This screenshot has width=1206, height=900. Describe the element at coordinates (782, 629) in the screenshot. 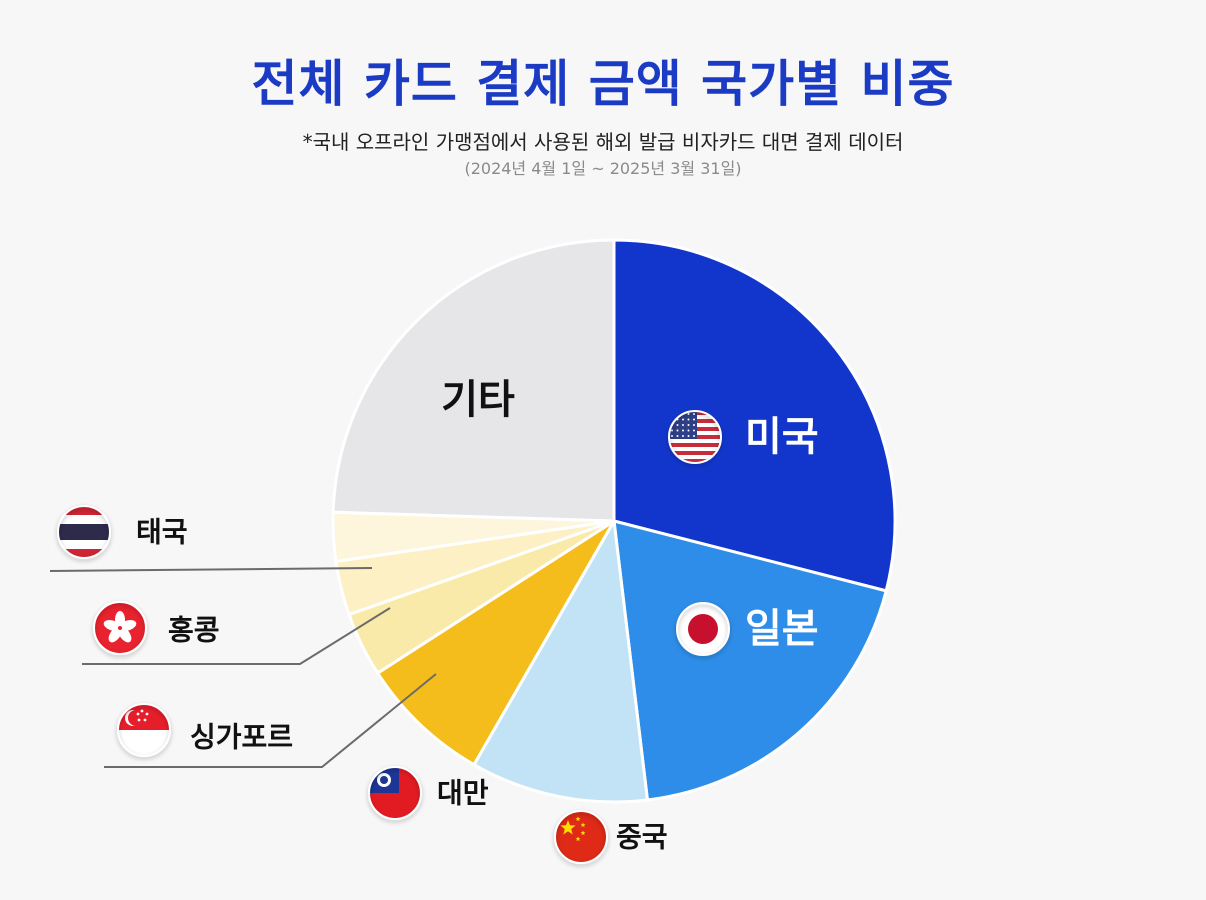

I see `slice-label: 일본` at that location.